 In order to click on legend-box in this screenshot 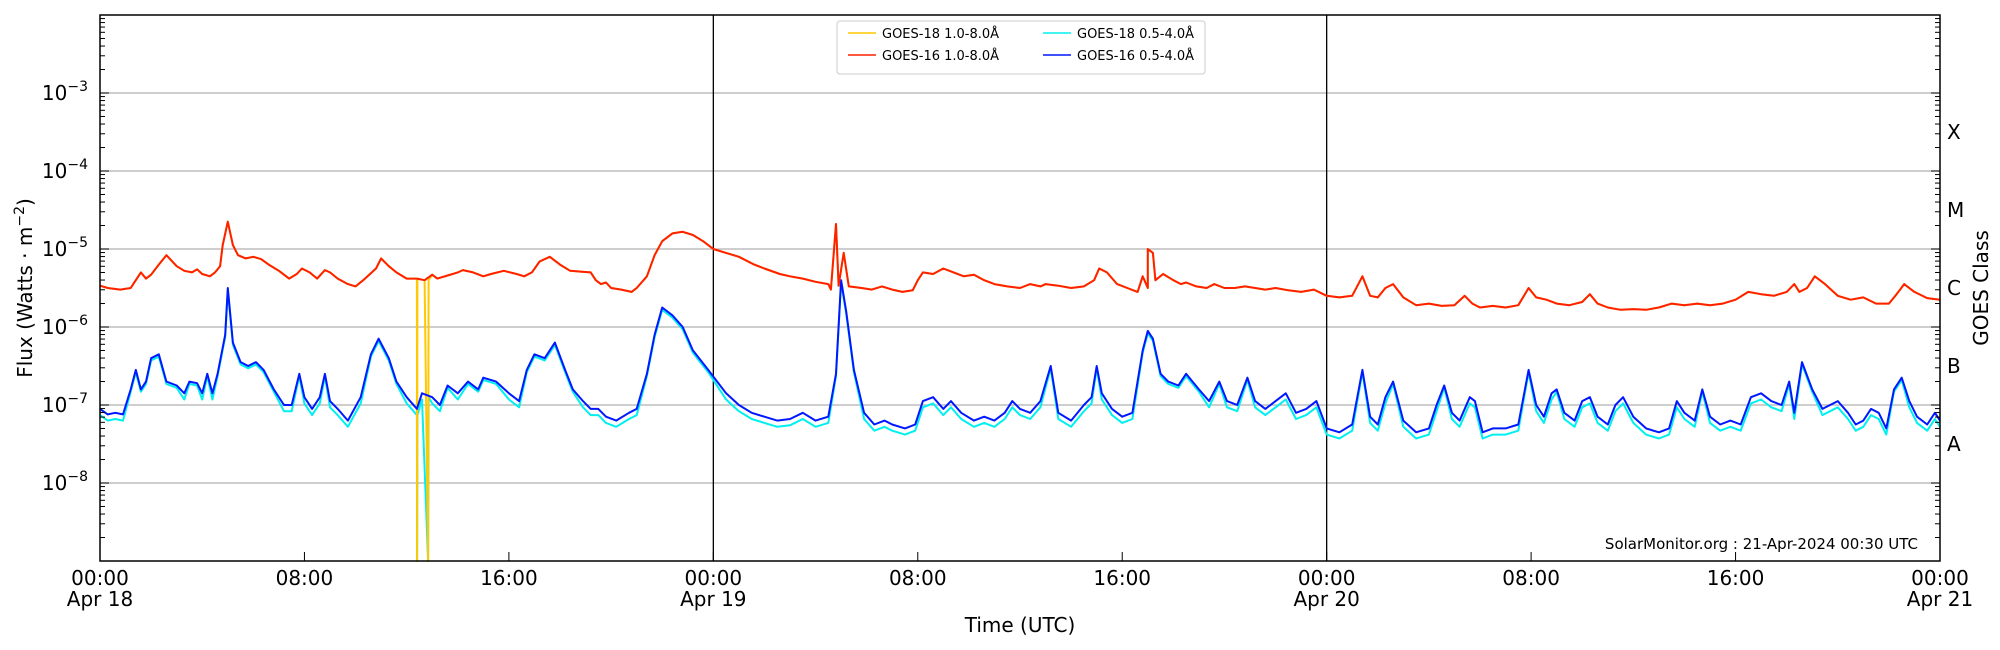, I will do `click(1021, 47)`.